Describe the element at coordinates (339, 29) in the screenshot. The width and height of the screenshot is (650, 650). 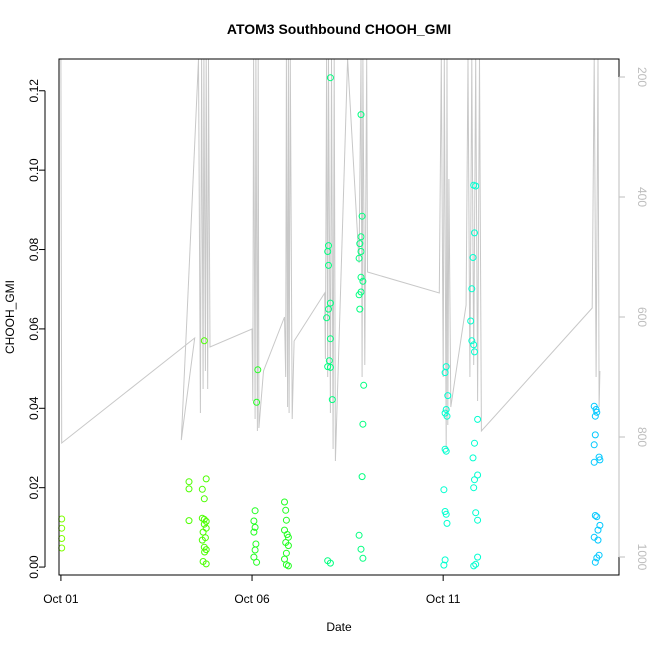
I see `chart-title: ATOM3 Southbound CHOOH_GMI` at that location.